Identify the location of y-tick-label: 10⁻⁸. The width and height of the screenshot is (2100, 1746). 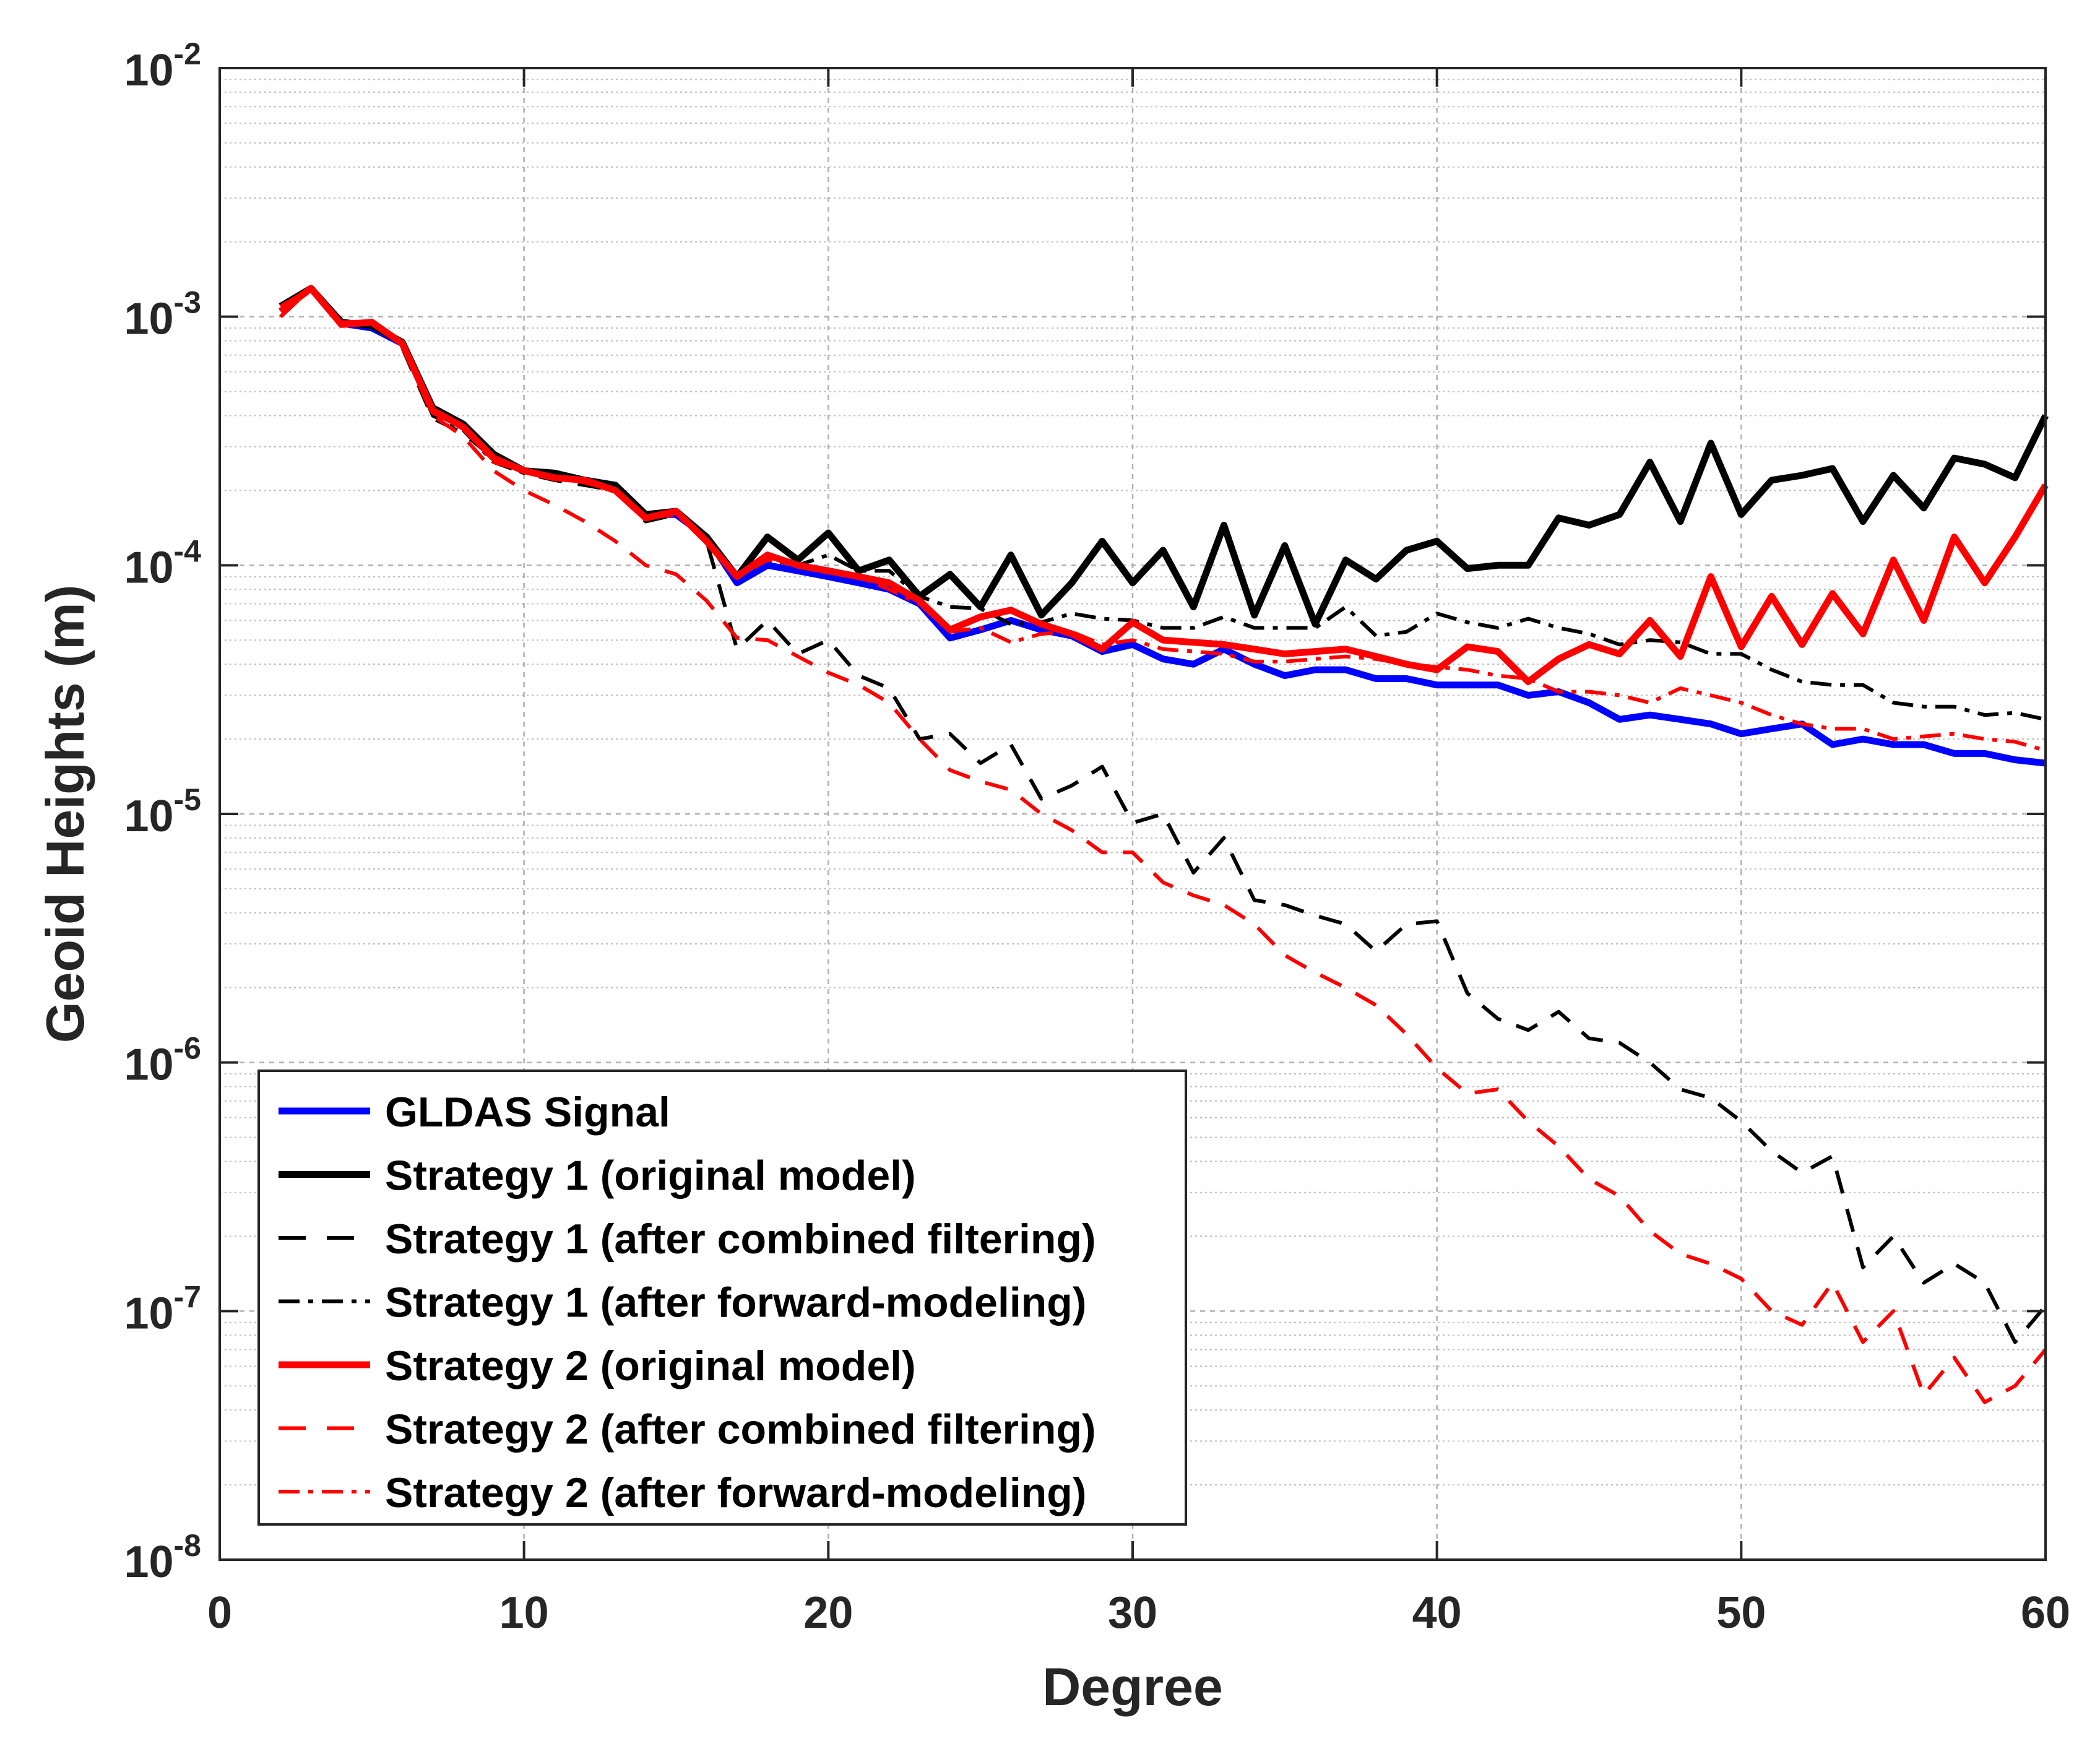
(162, 1557).